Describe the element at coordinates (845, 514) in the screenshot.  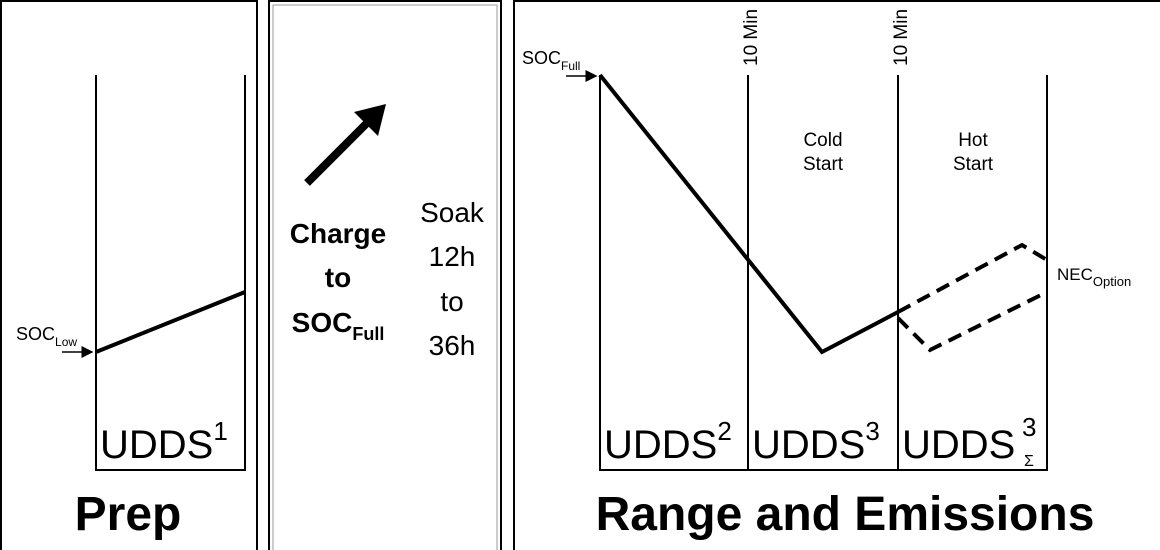
I see `panel-title: Range and Emissions` at that location.